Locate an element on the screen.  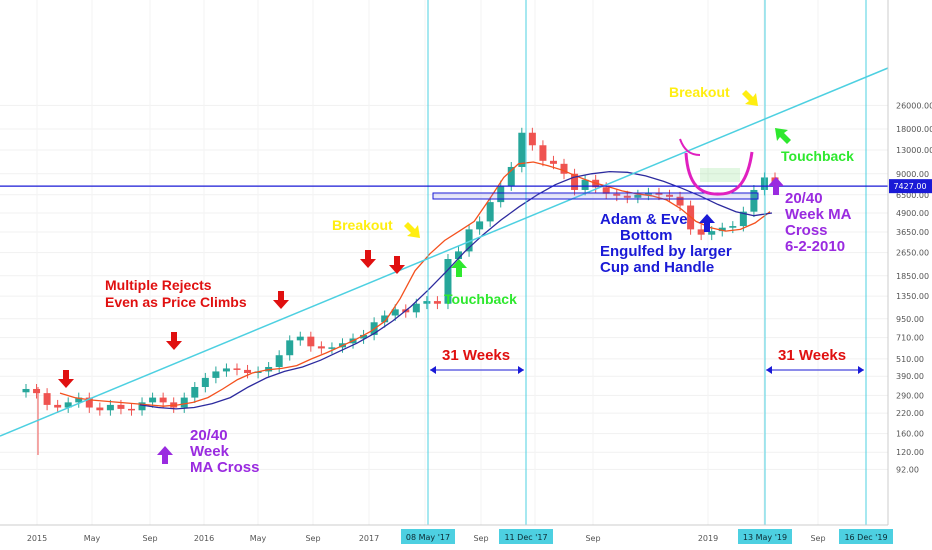
y-tick-label-2: 13000.00 is located at coordinates (914, 150).